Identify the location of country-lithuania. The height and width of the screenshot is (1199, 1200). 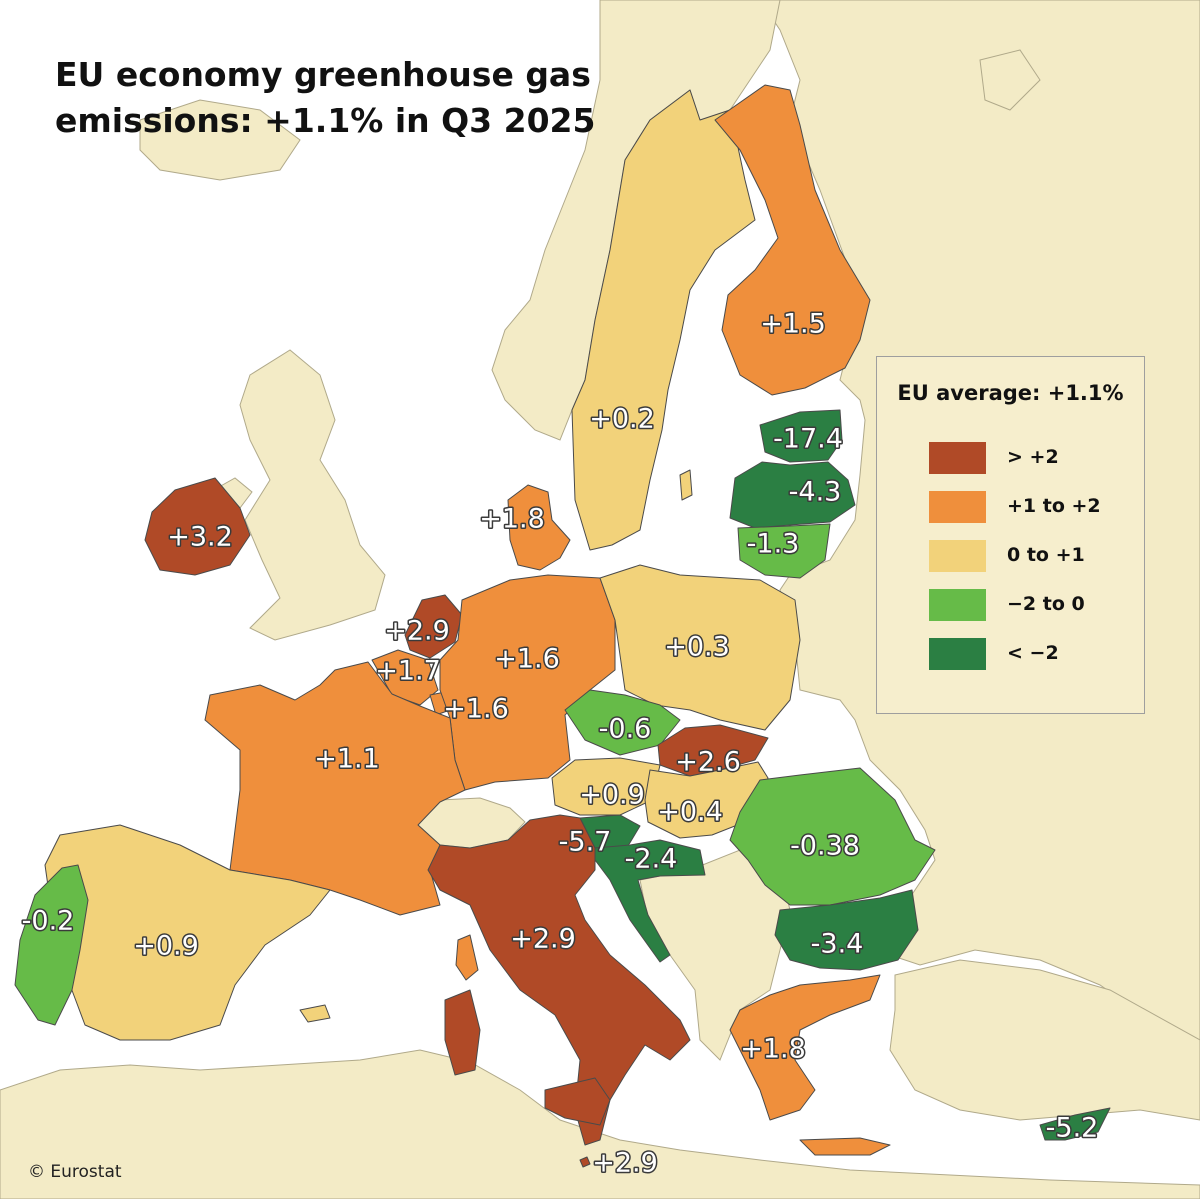
(784, 551).